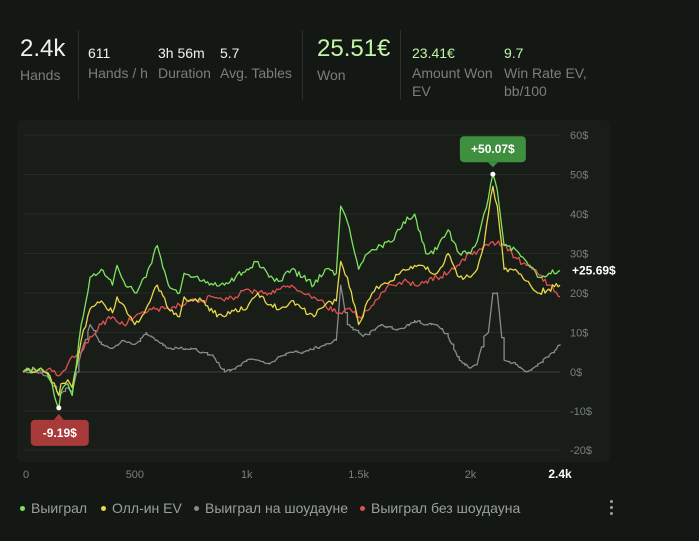 Image resolution: width=699 pixels, height=541 pixels. Describe the element at coordinates (99, 53) in the screenshot. I see `stat-hands-per-hour-value: 611` at that location.